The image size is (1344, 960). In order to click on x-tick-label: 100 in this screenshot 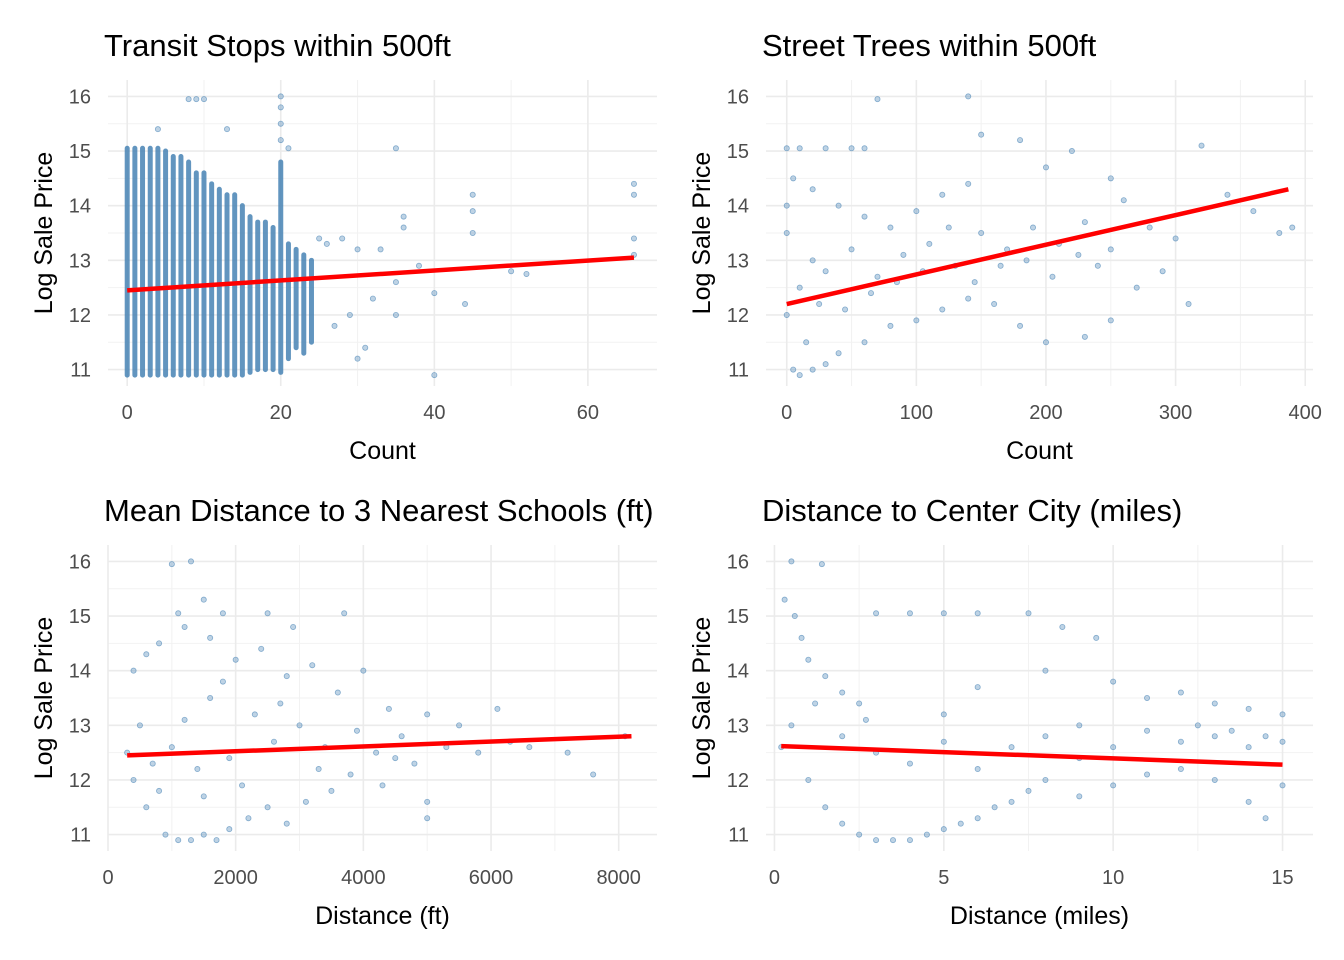, I will do `click(916, 413)`.